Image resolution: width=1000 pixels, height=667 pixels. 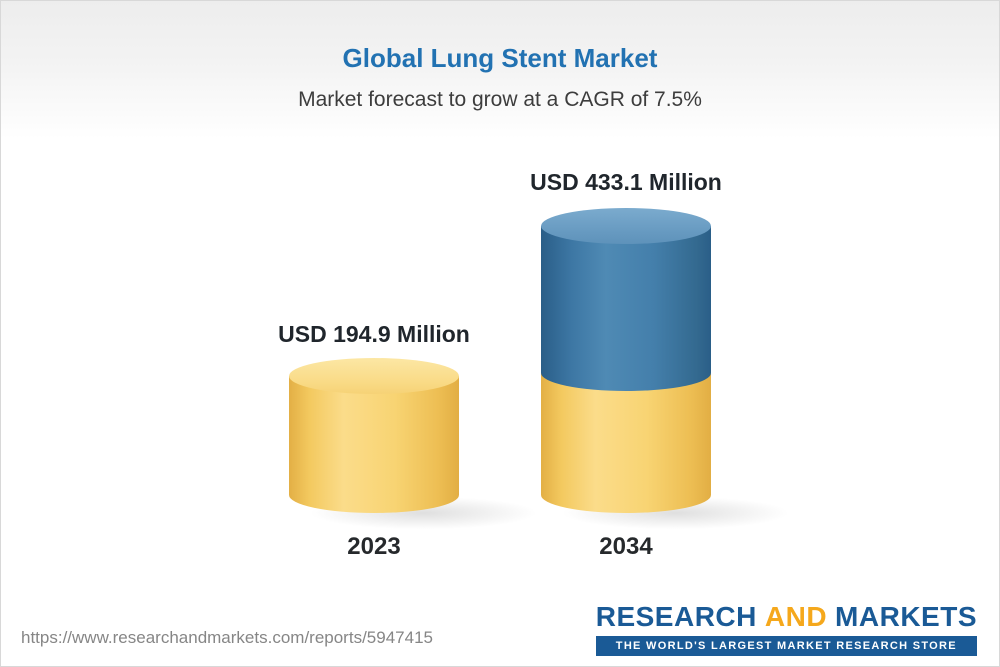 I want to click on bar-2023, so click(x=374, y=435).